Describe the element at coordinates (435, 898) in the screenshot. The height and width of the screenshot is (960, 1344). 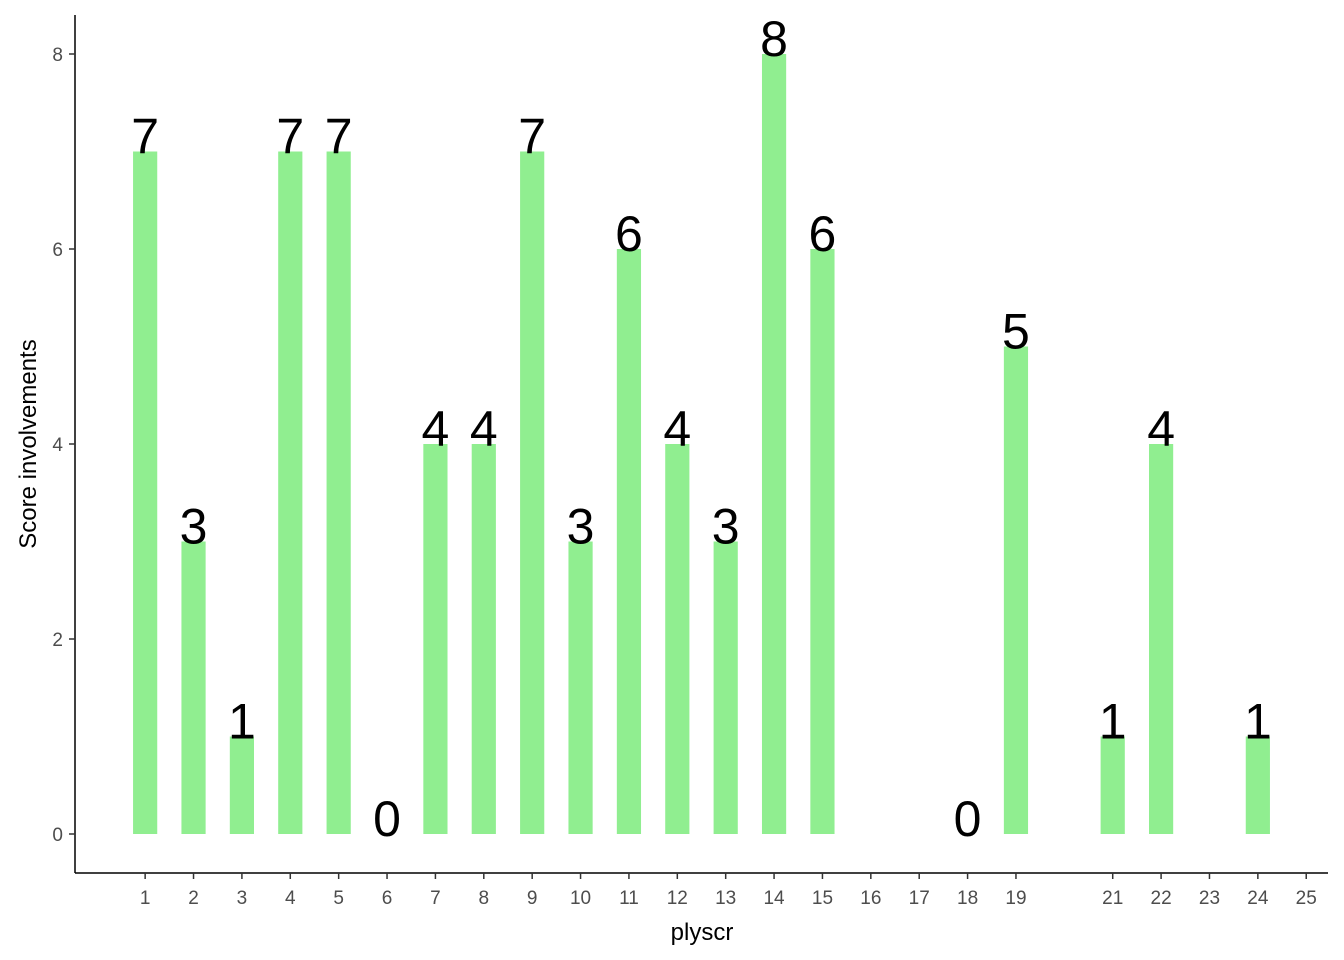
I see `x-tick-label: 7` at that location.